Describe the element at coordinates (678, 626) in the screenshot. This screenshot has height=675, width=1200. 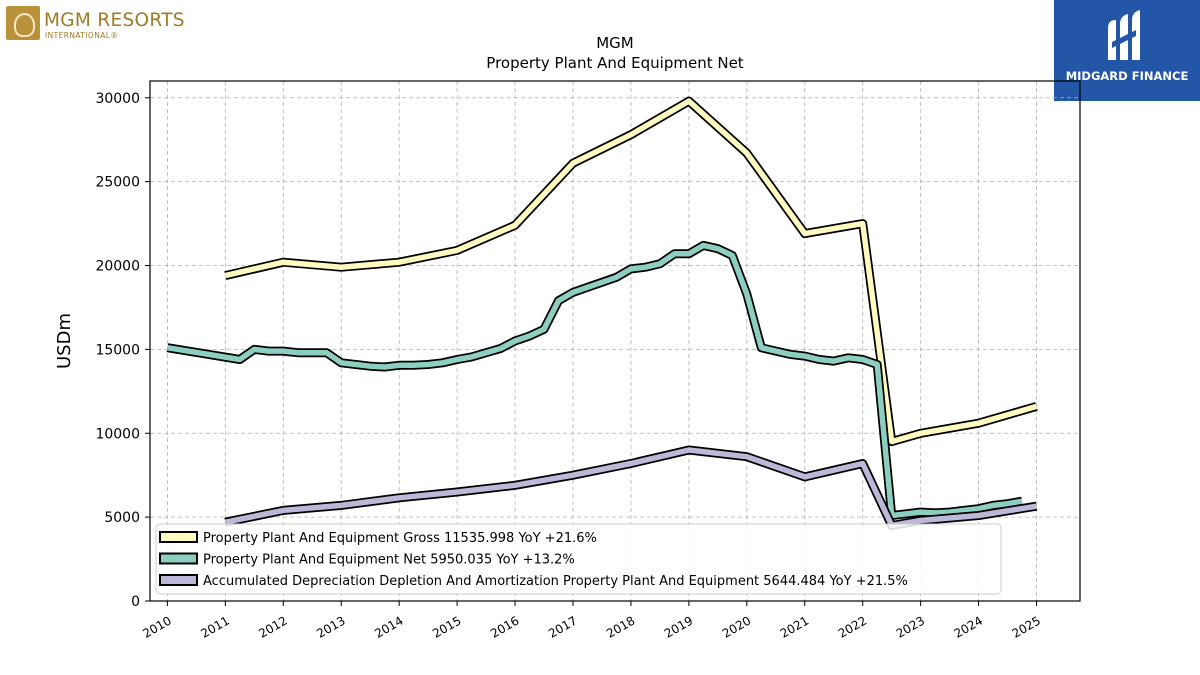
I see `x-tick-label: 2019` at that location.